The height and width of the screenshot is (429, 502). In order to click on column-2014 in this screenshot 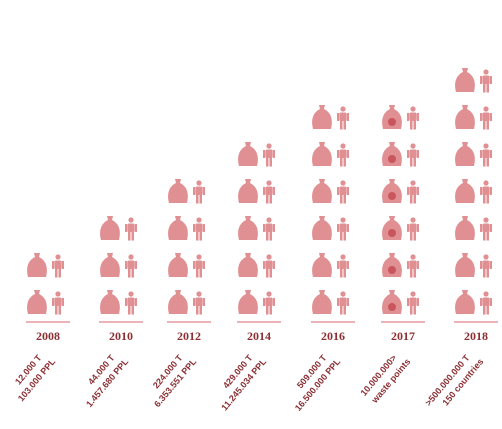, I will do `click(259, 232)`.